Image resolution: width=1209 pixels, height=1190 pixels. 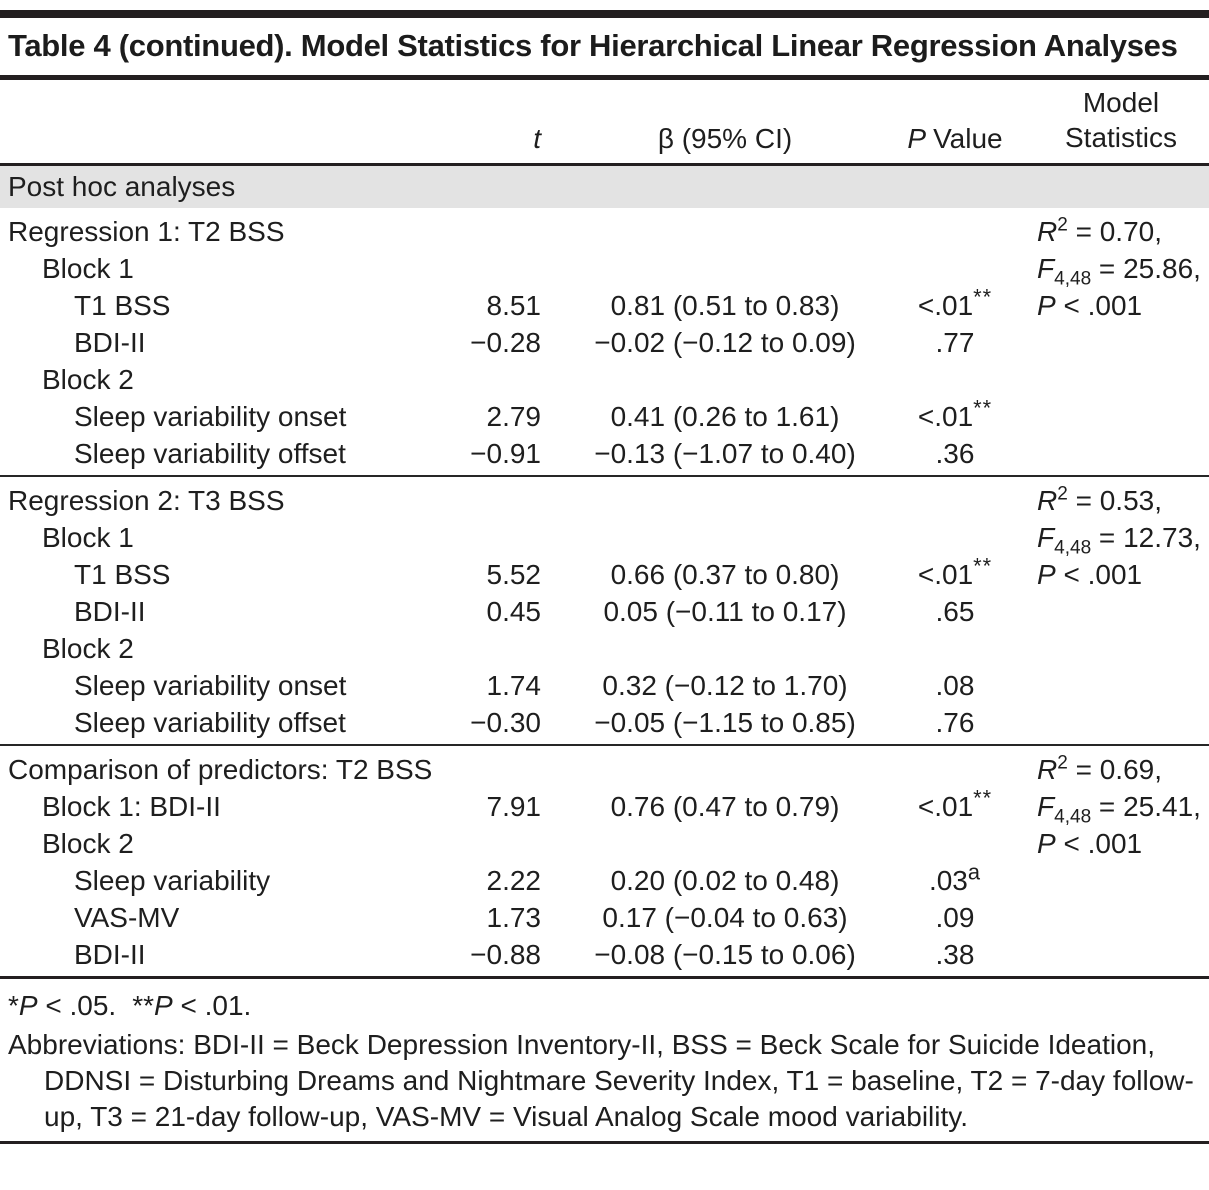 What do you see at coordinates (725, 881) in the screenshot?
I see `cell-beta: 0.20 (0.02 to 0.48)` at bounding box center [725, 881].